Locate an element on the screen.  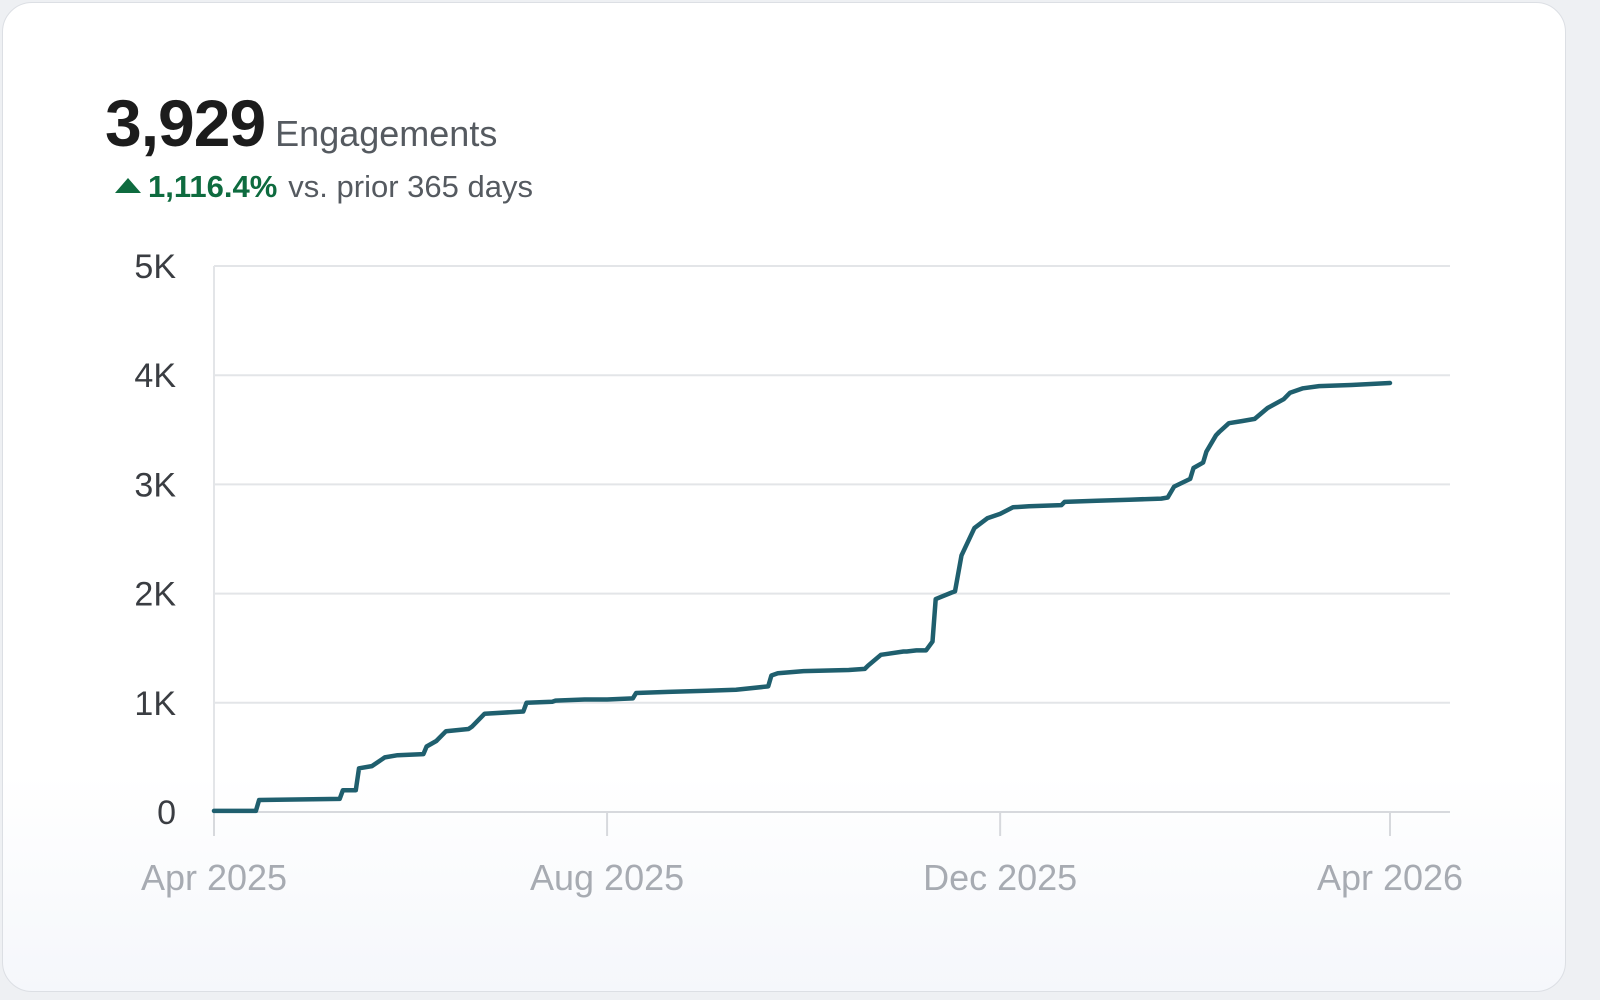
y-tick-label: 2K is located at coordinates (155, 595).